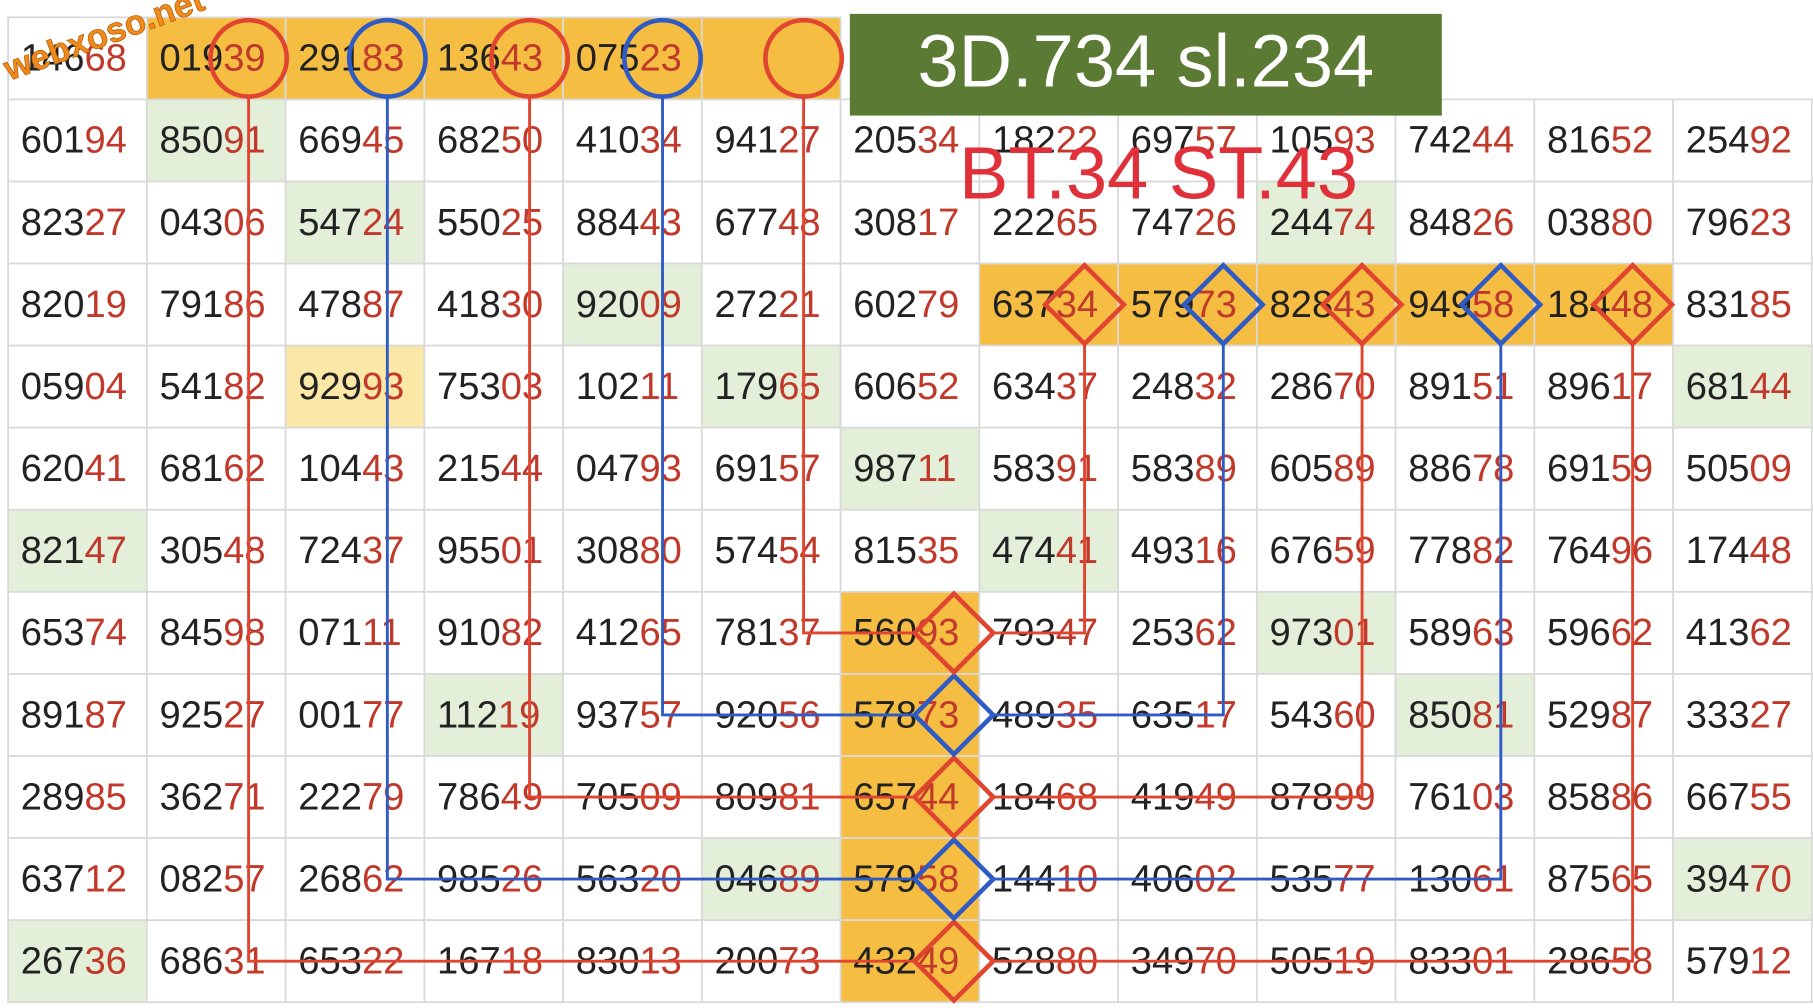 The width and height of the screenshot is (1813, 1008). What do you see at coordinates (74, 714) in the screenshot?
I see `cell-number: 89187` at bounding box center [74, 714].